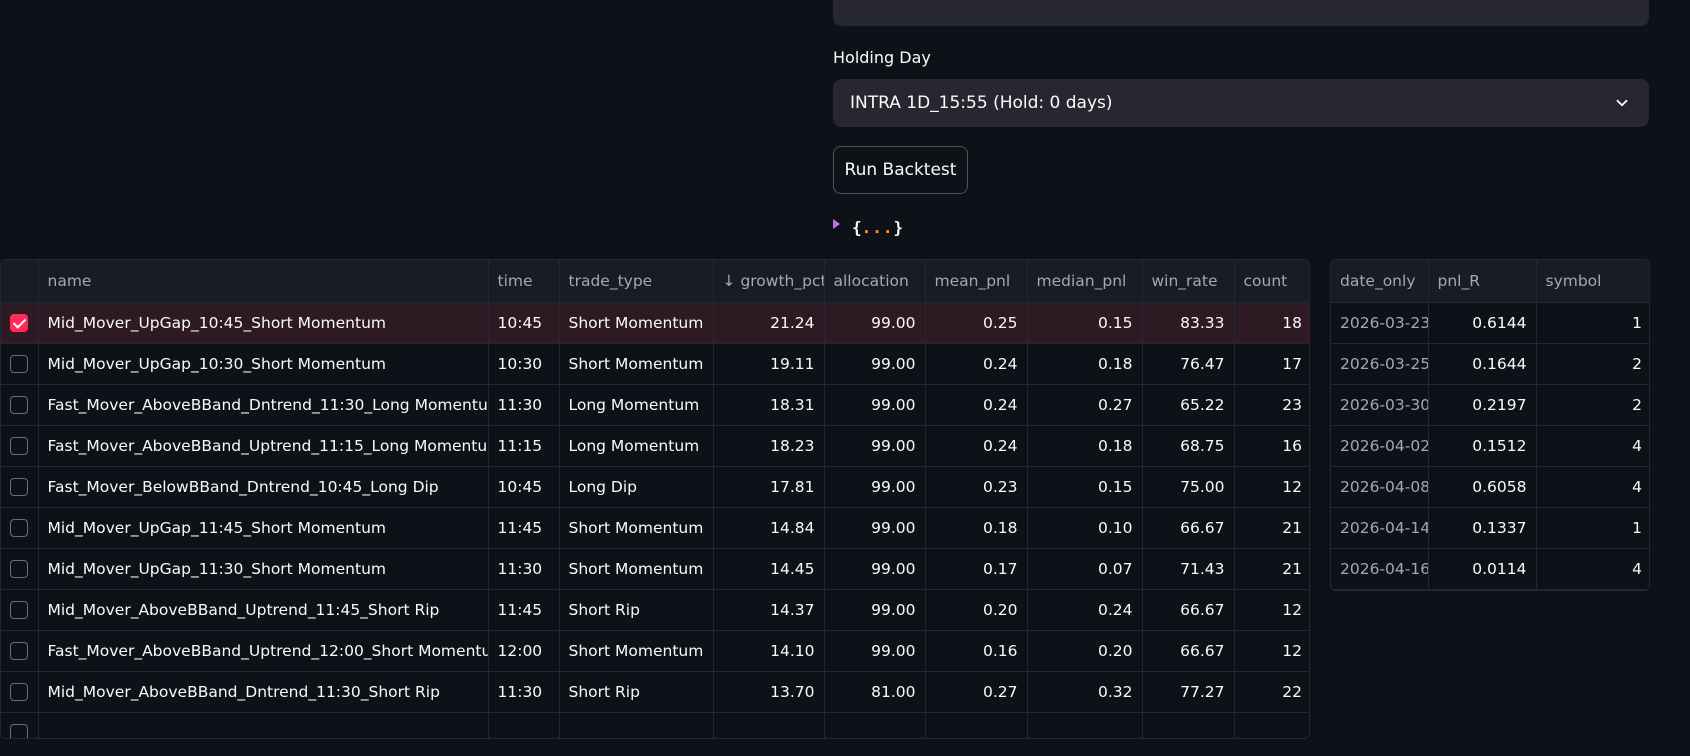  I want to click on cell-pnl-r: 0.1337, so click(1482, 528).